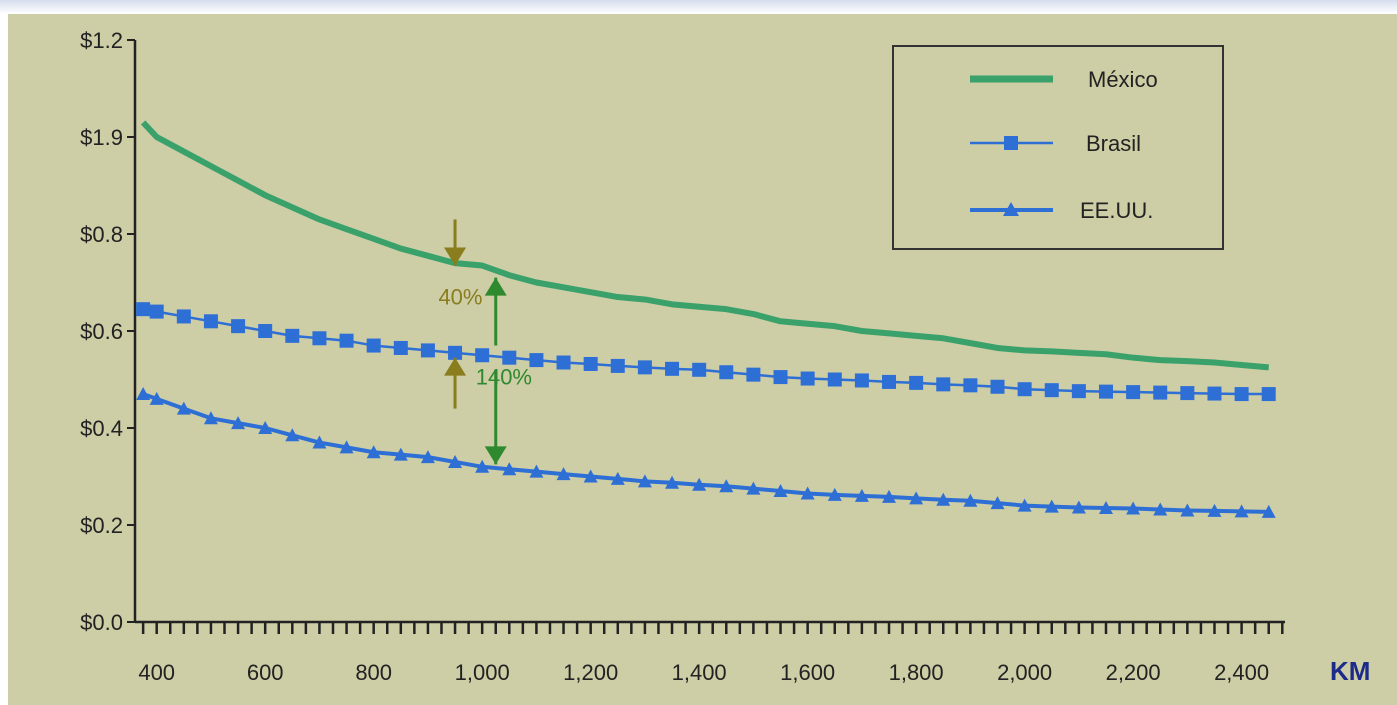 This screenshot has height=705, width=1397. What do you see at coordinates (699, 672) in the screenshot?
I see `x-tick-label: 1,400` at bounding box center [699, 672].